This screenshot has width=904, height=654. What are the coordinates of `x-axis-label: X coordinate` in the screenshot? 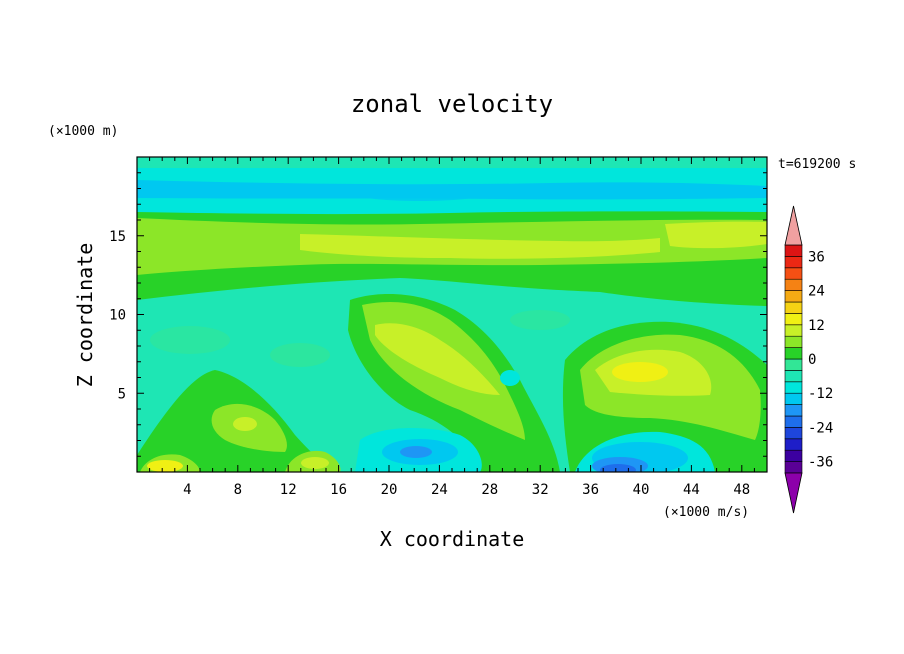 It's located at (452, 539).